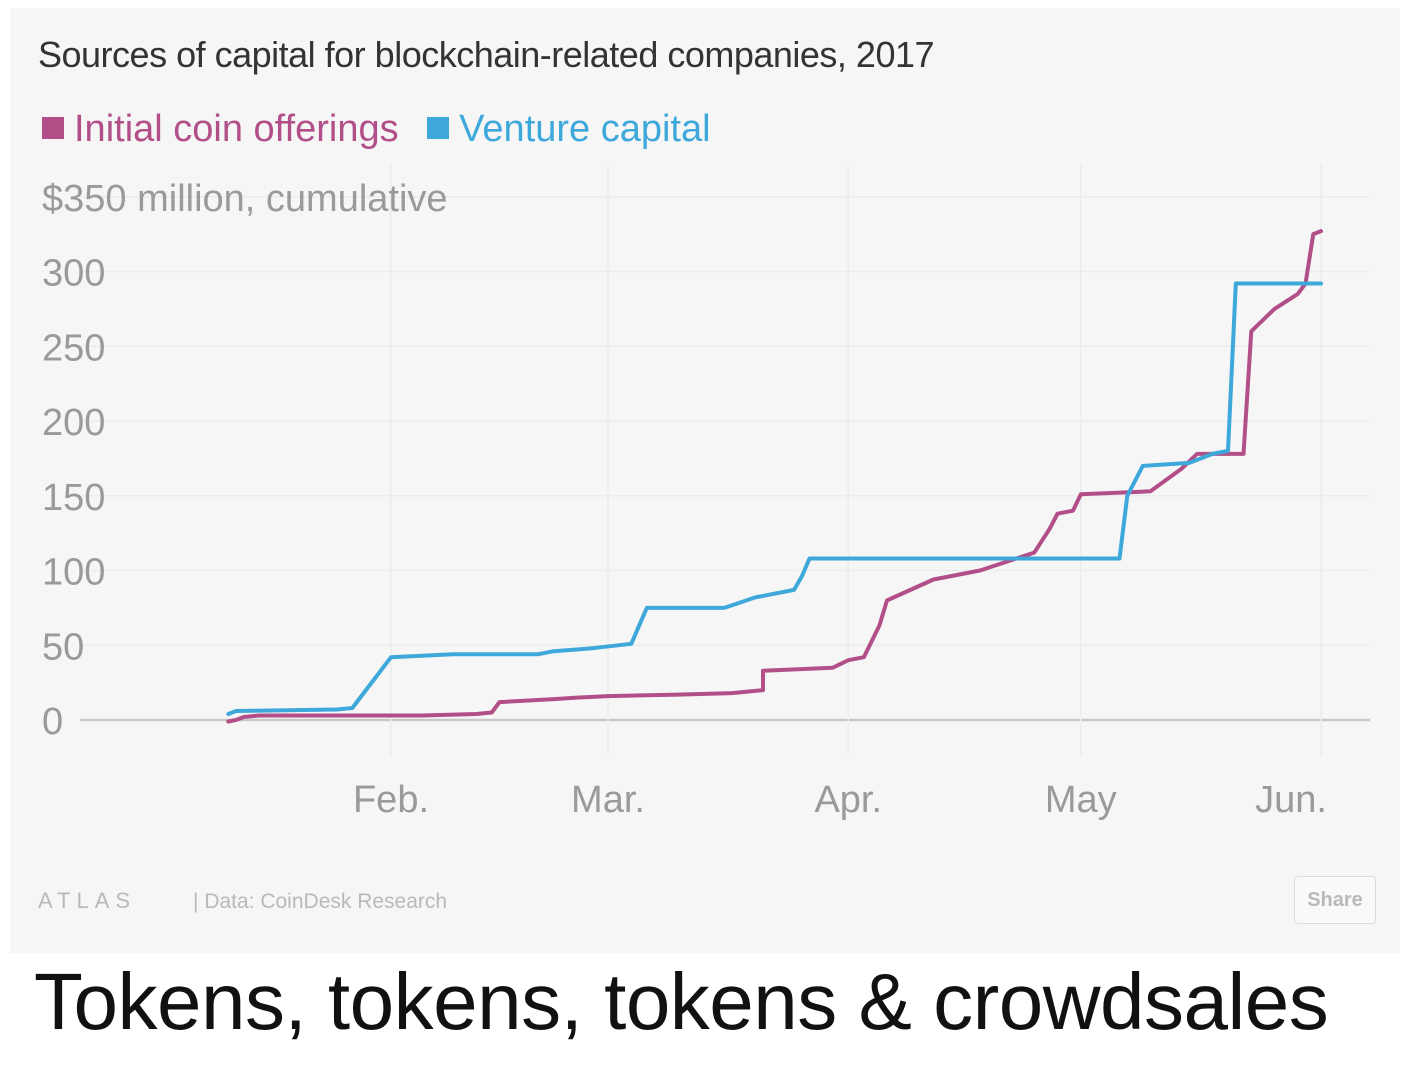 Image resolution: width=1406 pixels, height=1069 pixels. What do you see at coordinates (326, 901) in the screenshot?
I see `source-text: Data: CoinDesk Research` at bounding box center [326, 901].